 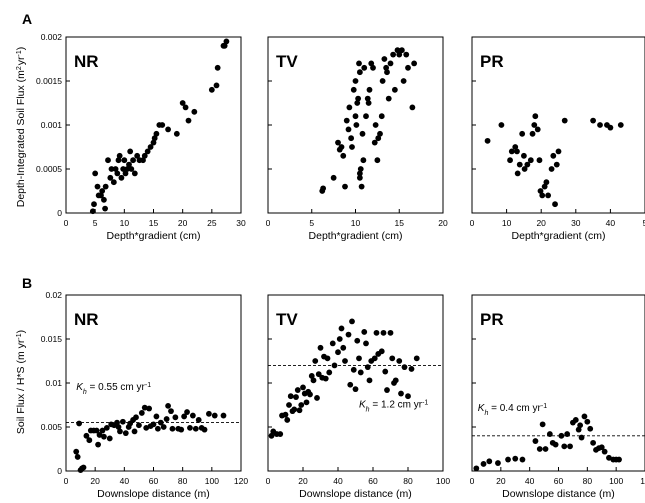 What do you see at coordinates (53, 383) in the screenshot?
I see `y-tick-label: 0.01` at bounding box center [53, 383].